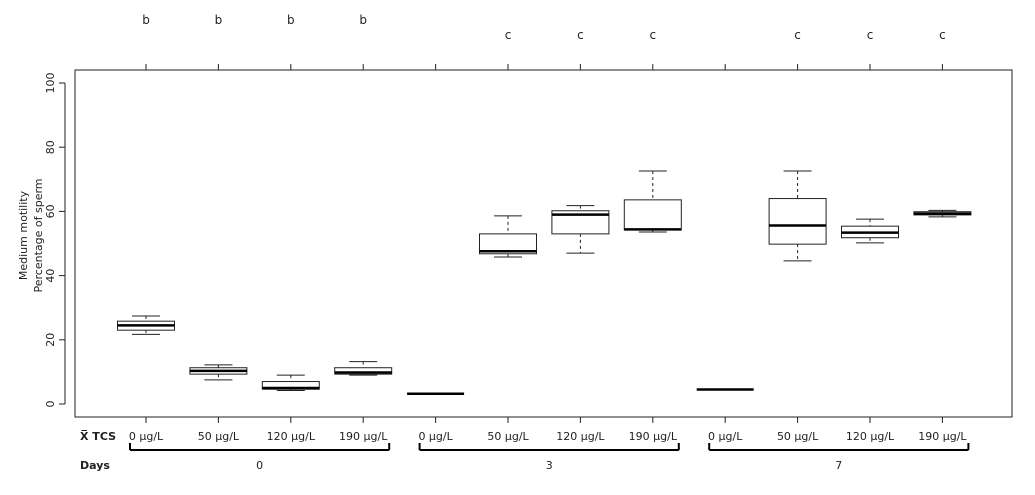 This screenshot has height=495, width=1035. Describe the element at coordinates (50, 340) in the screenshot. I see `y-tick-label: 20` at that location.